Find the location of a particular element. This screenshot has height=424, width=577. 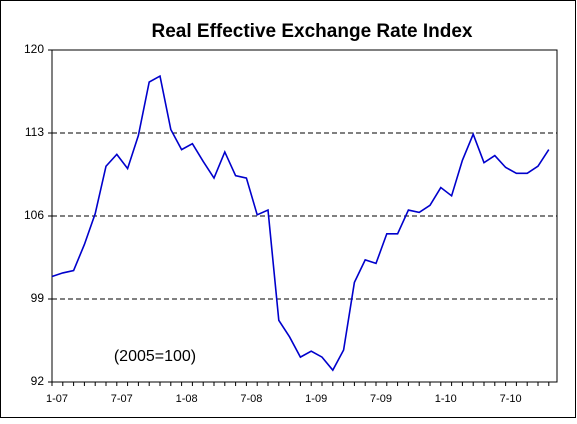

x-tick-label: 7-08 is located at coordinates (251, 399).